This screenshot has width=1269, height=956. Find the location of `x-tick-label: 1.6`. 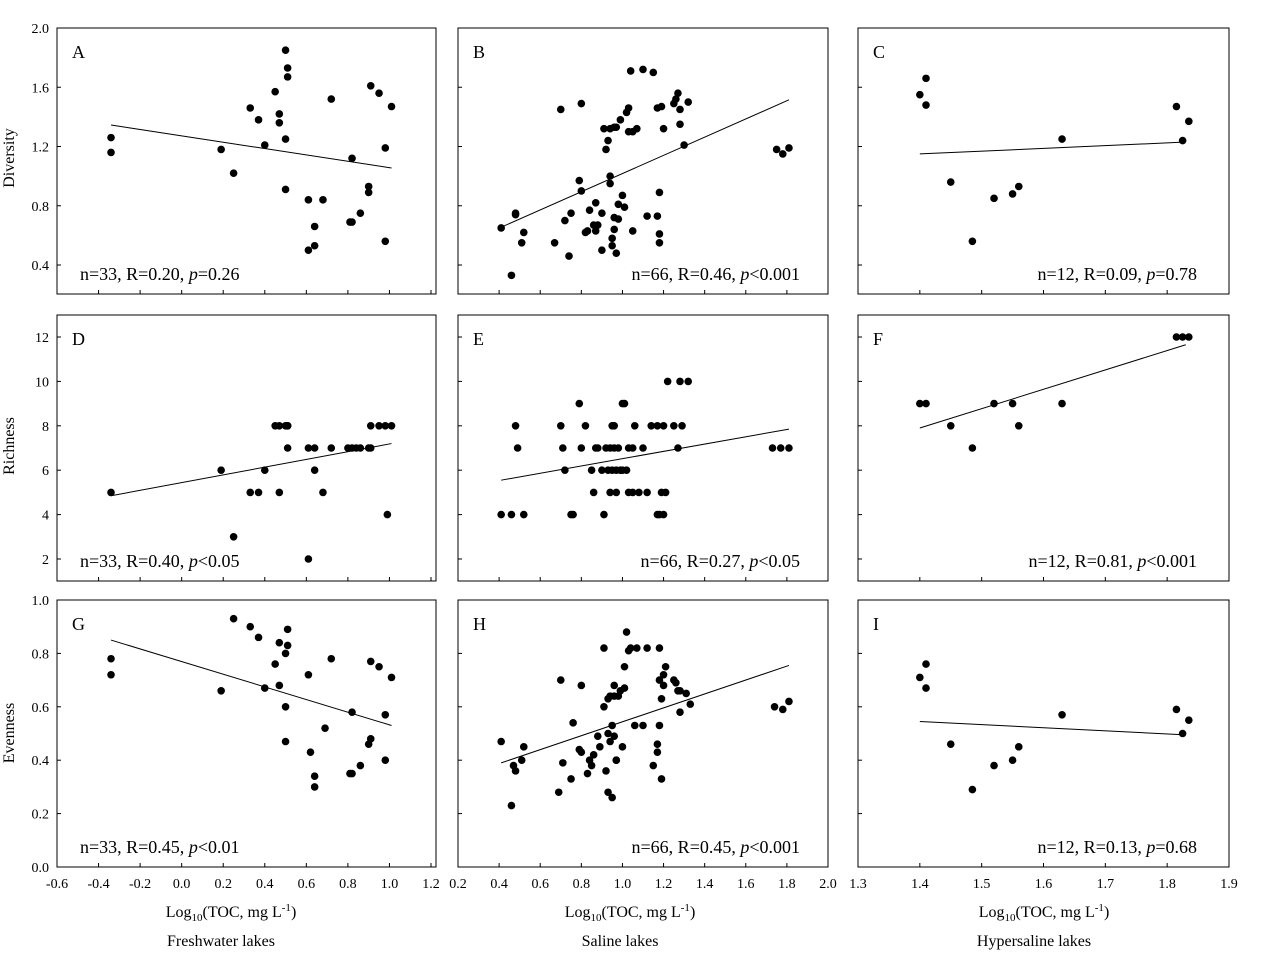

x-tick-label: 1.6 is located at coordinates (746, 884).